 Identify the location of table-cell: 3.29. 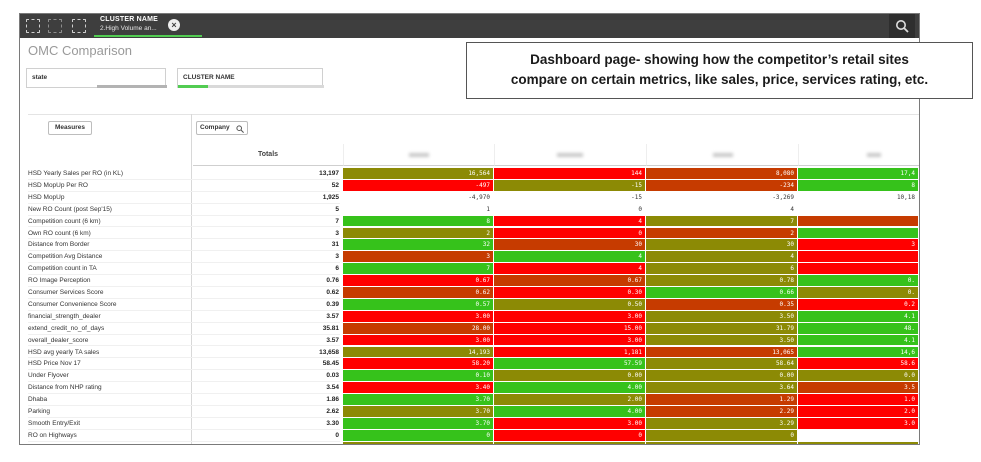
(722, 423).